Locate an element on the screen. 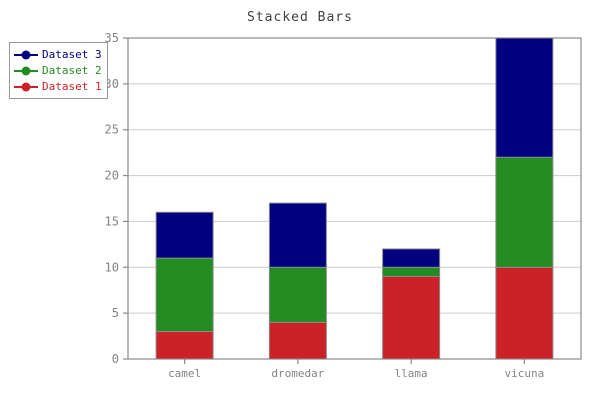 This screenshot has width=600, height=400. y-tick-label-15: 15 is located at coordinates (112, 221).